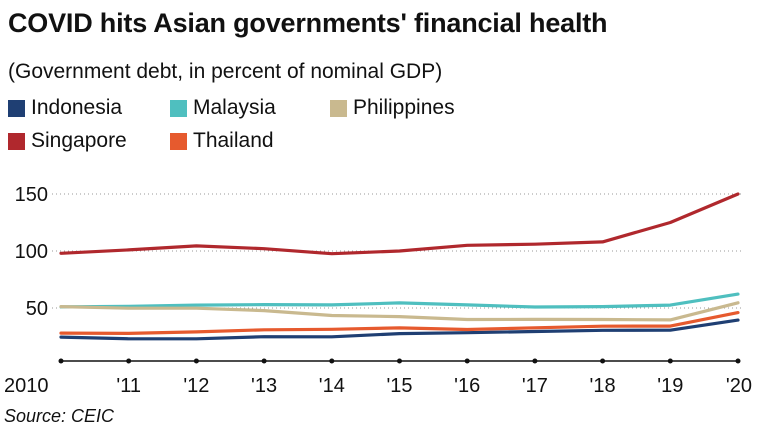 This screenshot has height=434, width=769. Describe the element at coordinates (264, 386) in the screenshot. I see `x-tick-label-3: '13` at that location.